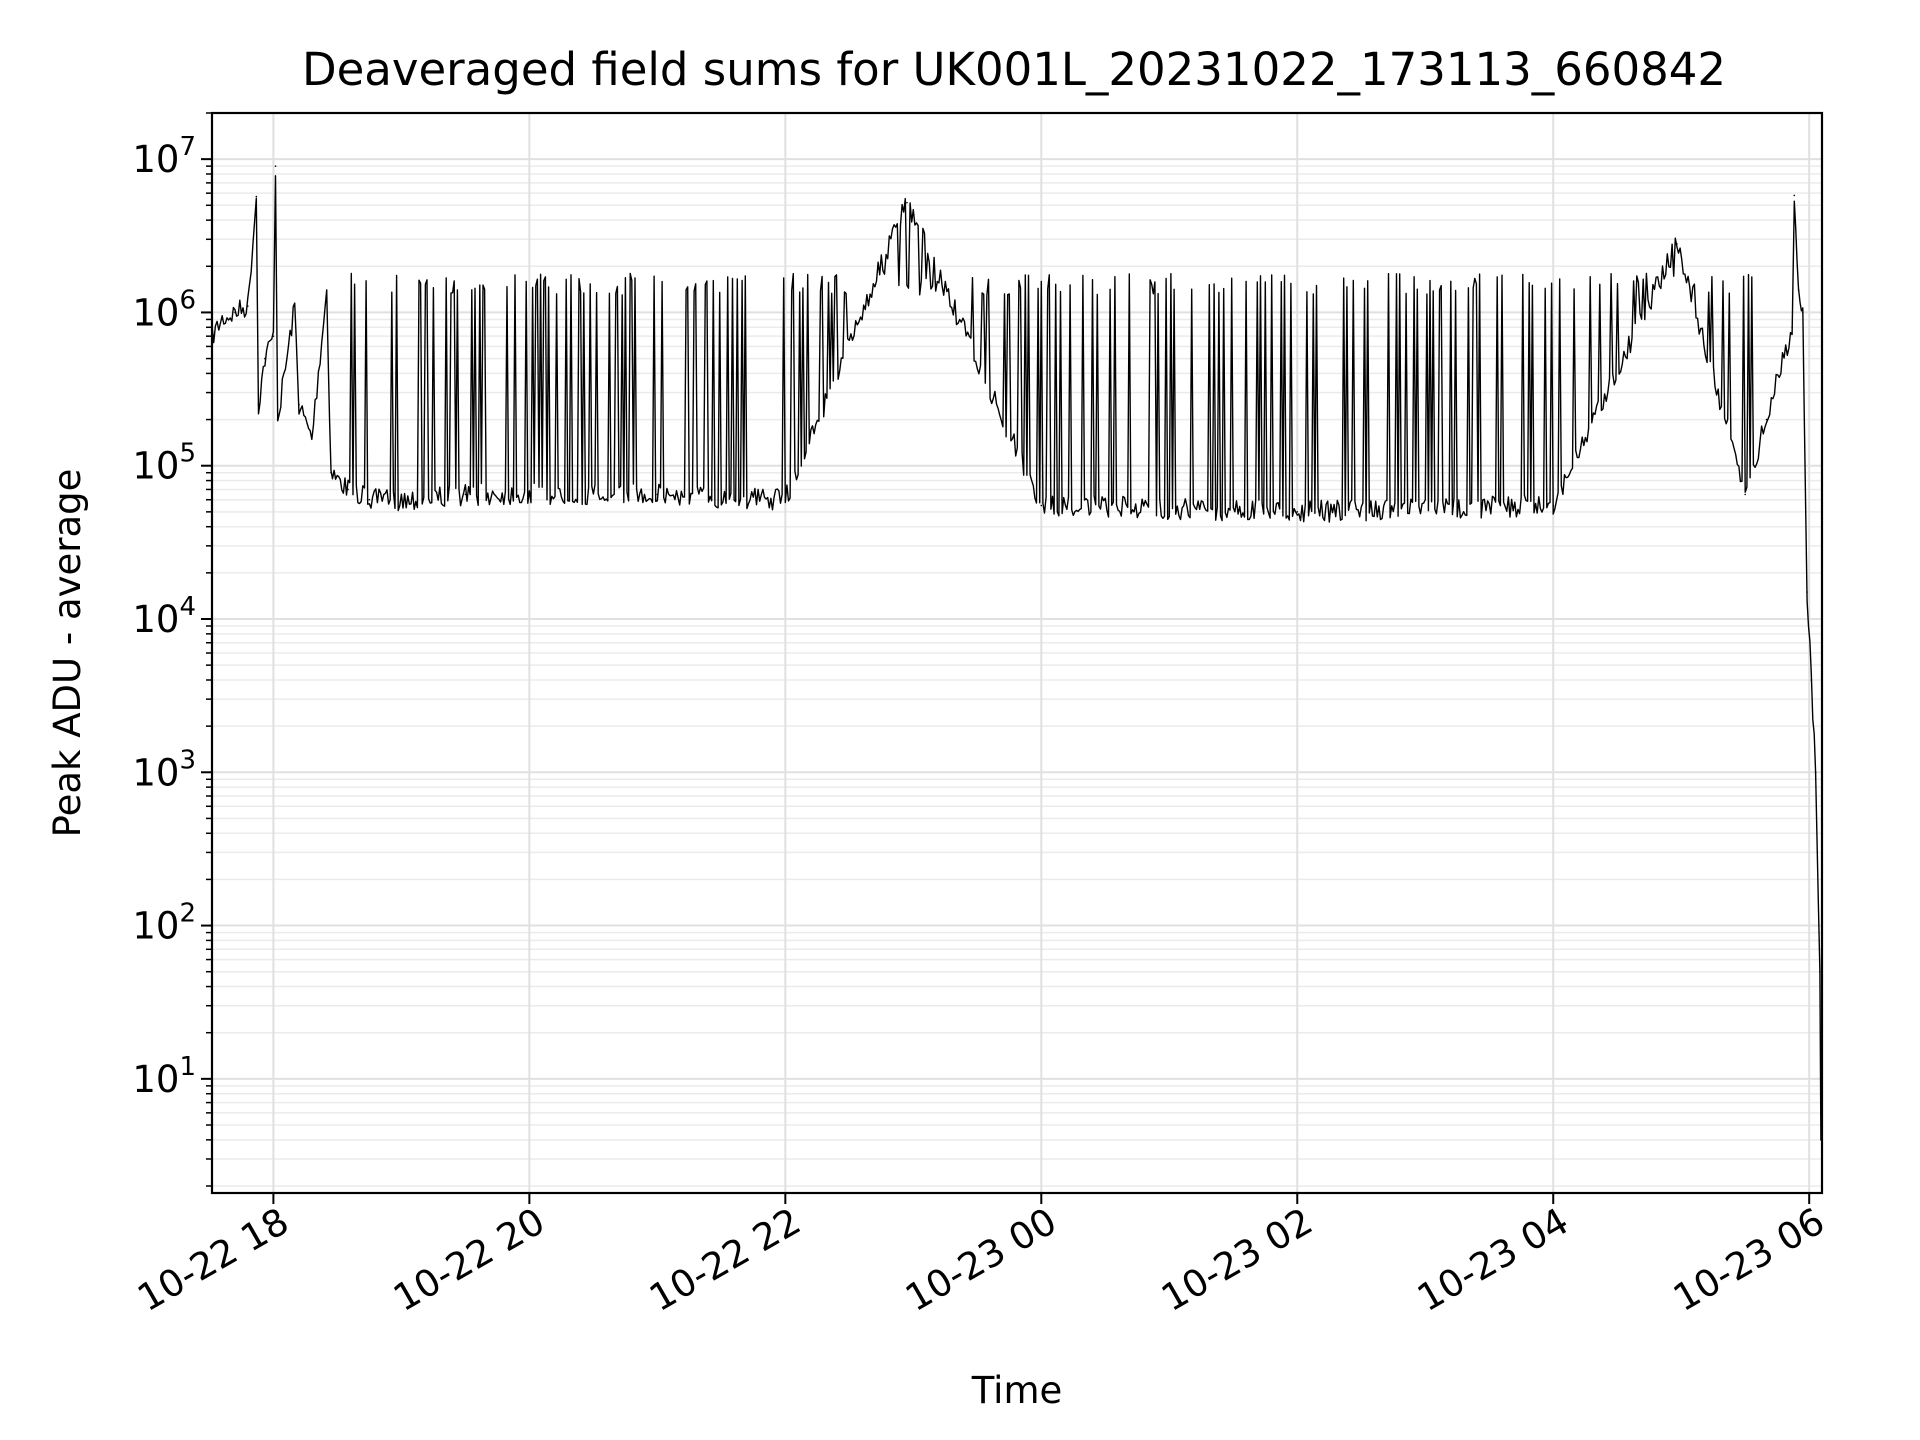 The image size is (1920, 1440). I want to click on y-tick-label: 10⁶, so click(164, 309).